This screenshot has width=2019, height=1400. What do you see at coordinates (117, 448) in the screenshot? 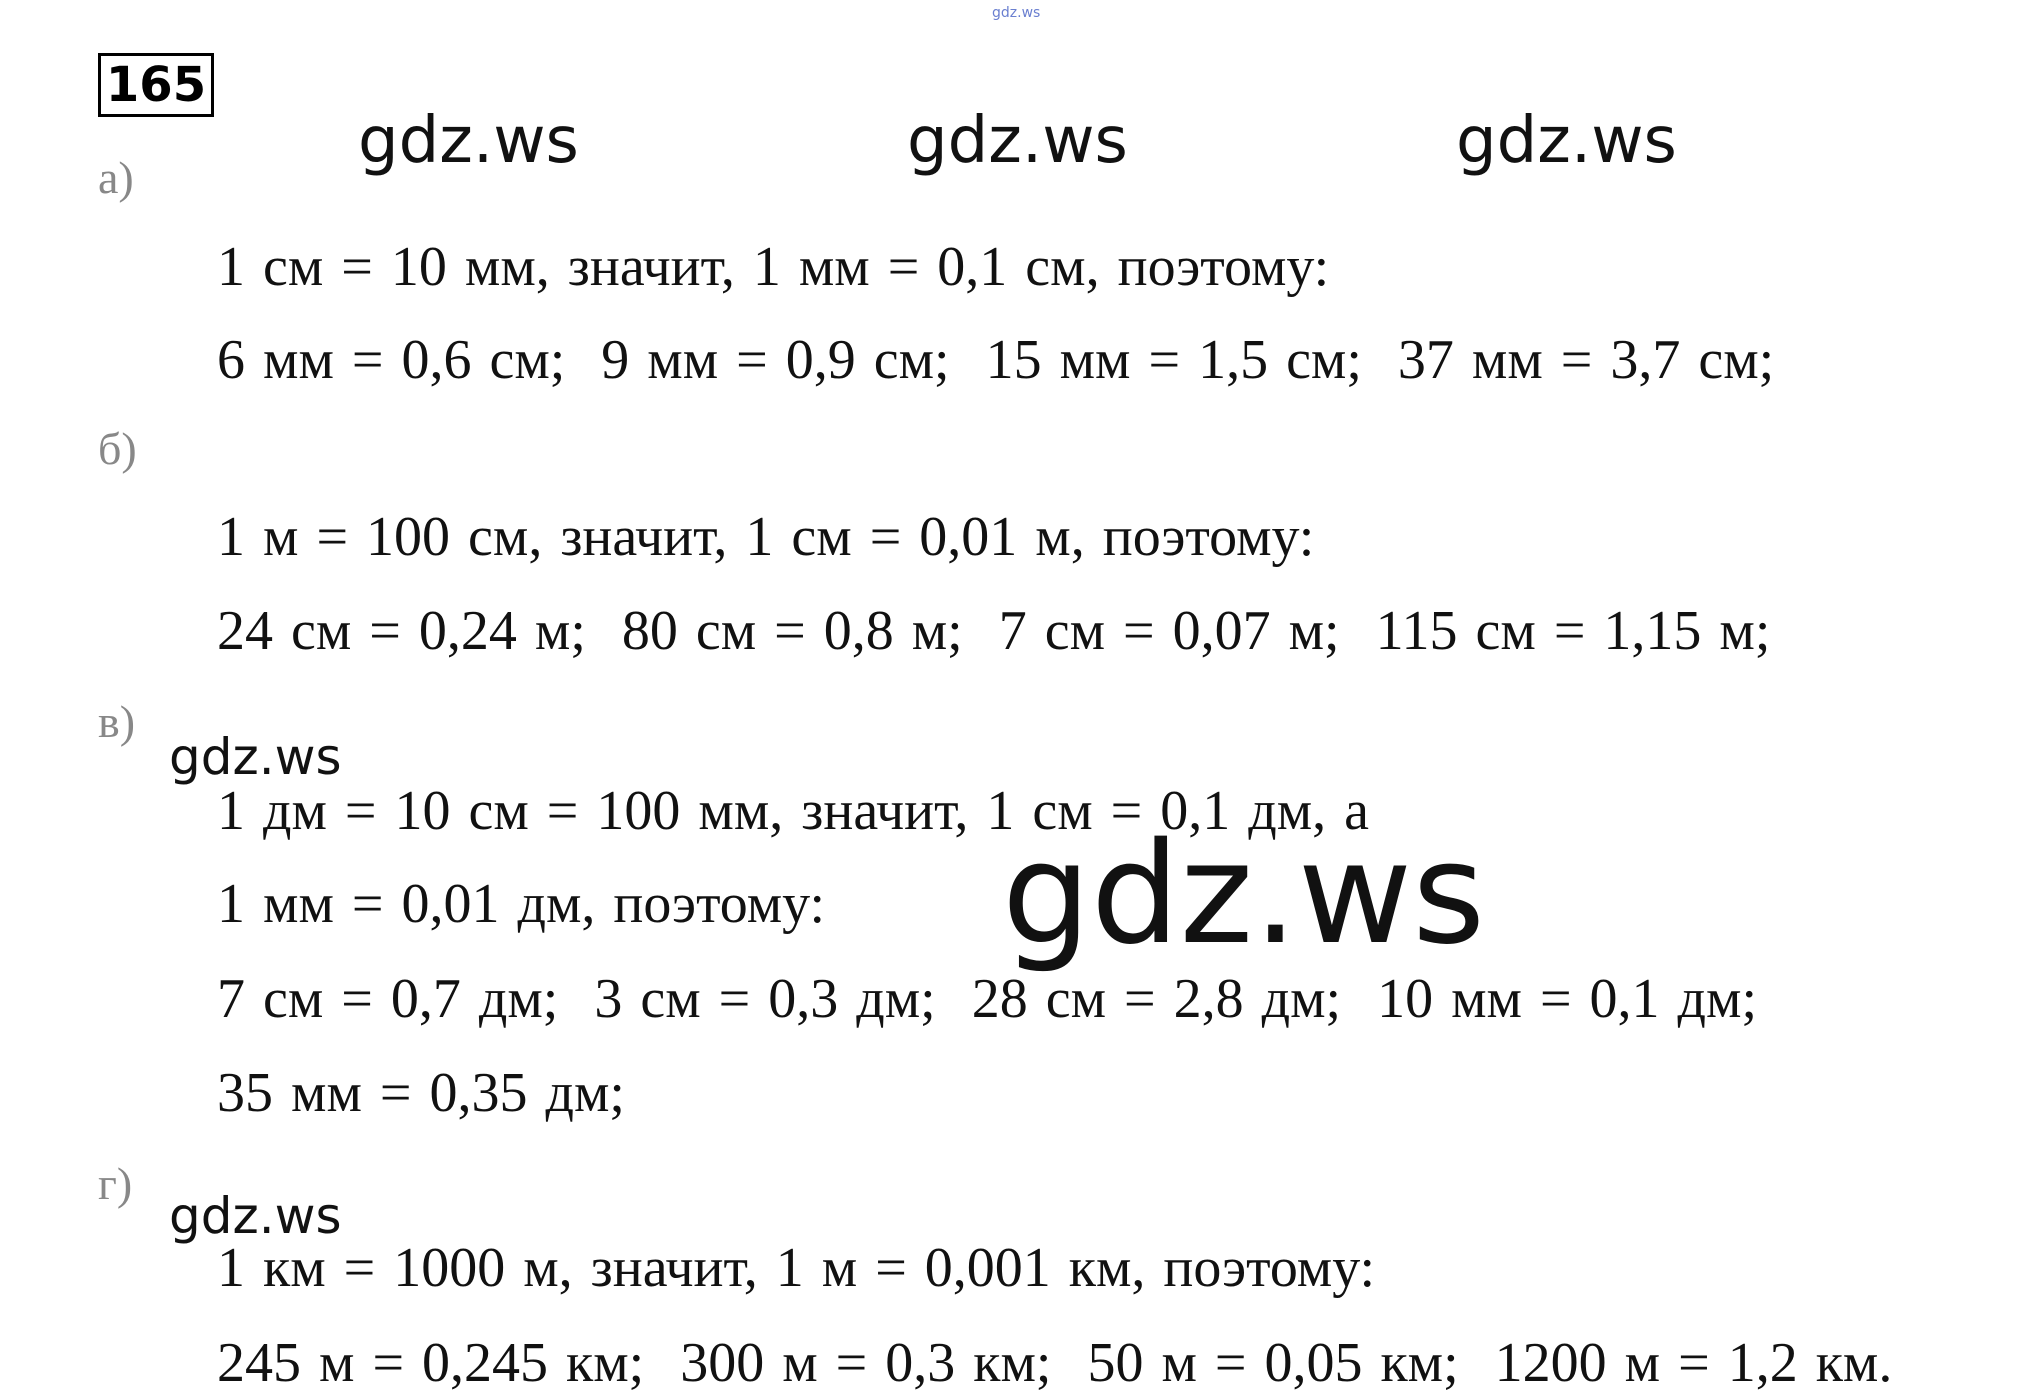
I see `part-label: б)` at bounding box center [117, 448].